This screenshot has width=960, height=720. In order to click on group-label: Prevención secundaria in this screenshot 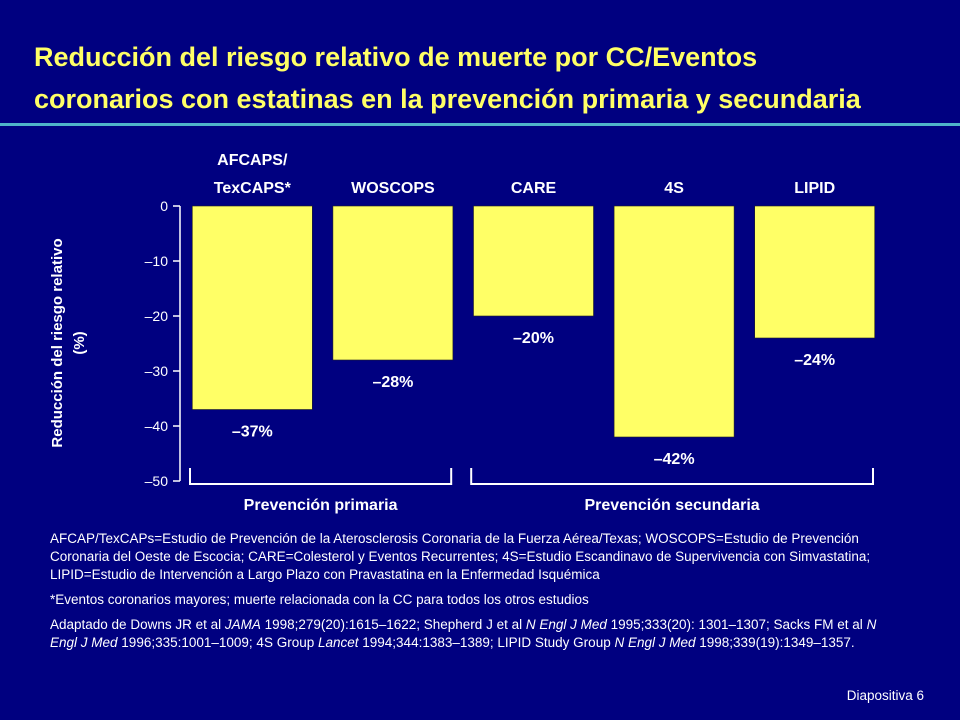, I will do `click(672, 505)`.